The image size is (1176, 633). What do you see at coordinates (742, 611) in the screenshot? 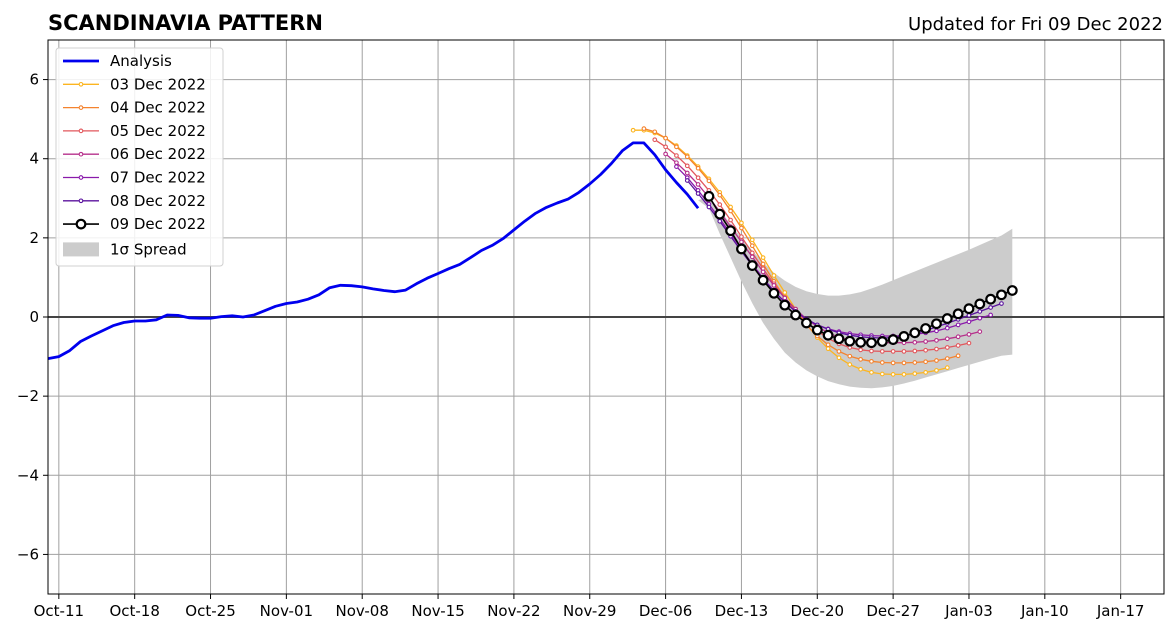
I see `x-tick-label: Dec-13` at bounding box center [742, 611].